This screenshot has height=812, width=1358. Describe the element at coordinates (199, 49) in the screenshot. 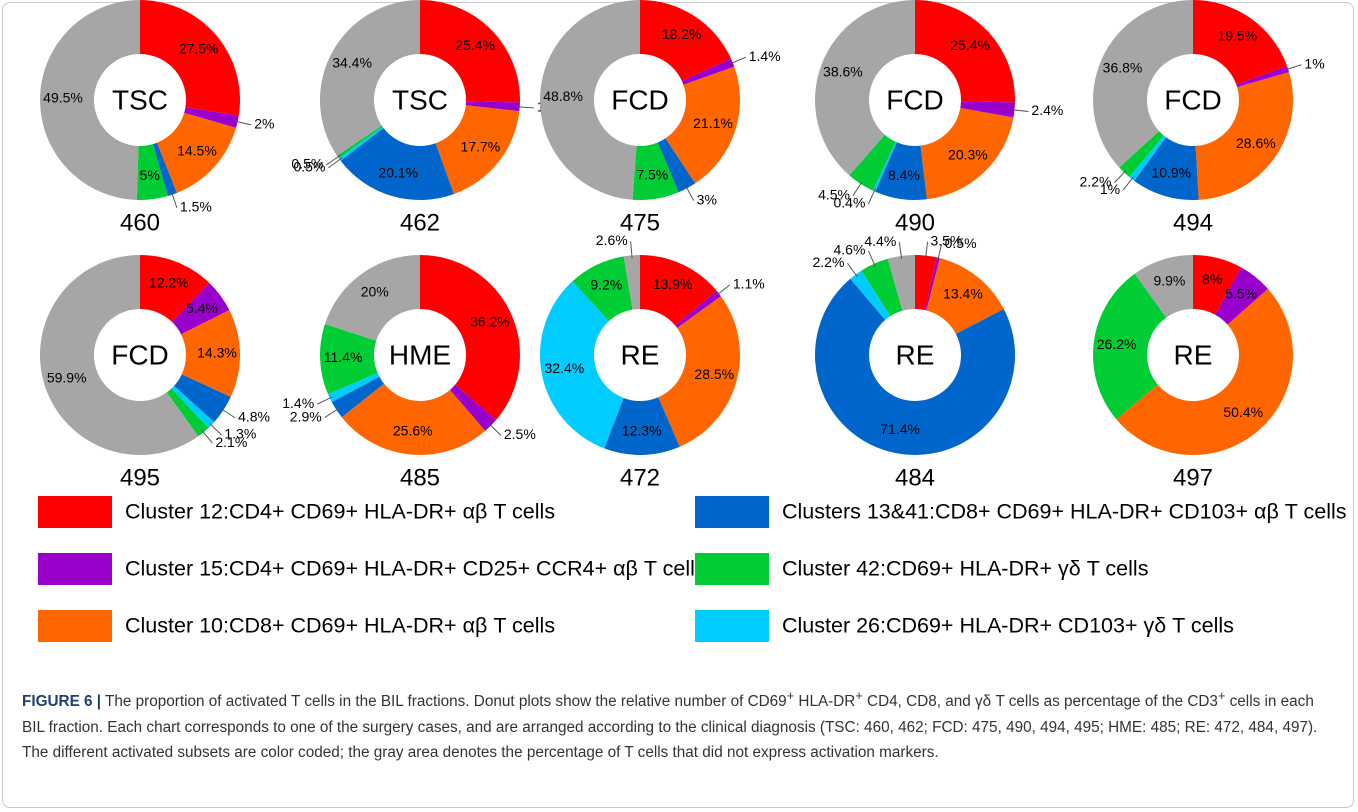

I see `value-label: 27.5%` at that location.